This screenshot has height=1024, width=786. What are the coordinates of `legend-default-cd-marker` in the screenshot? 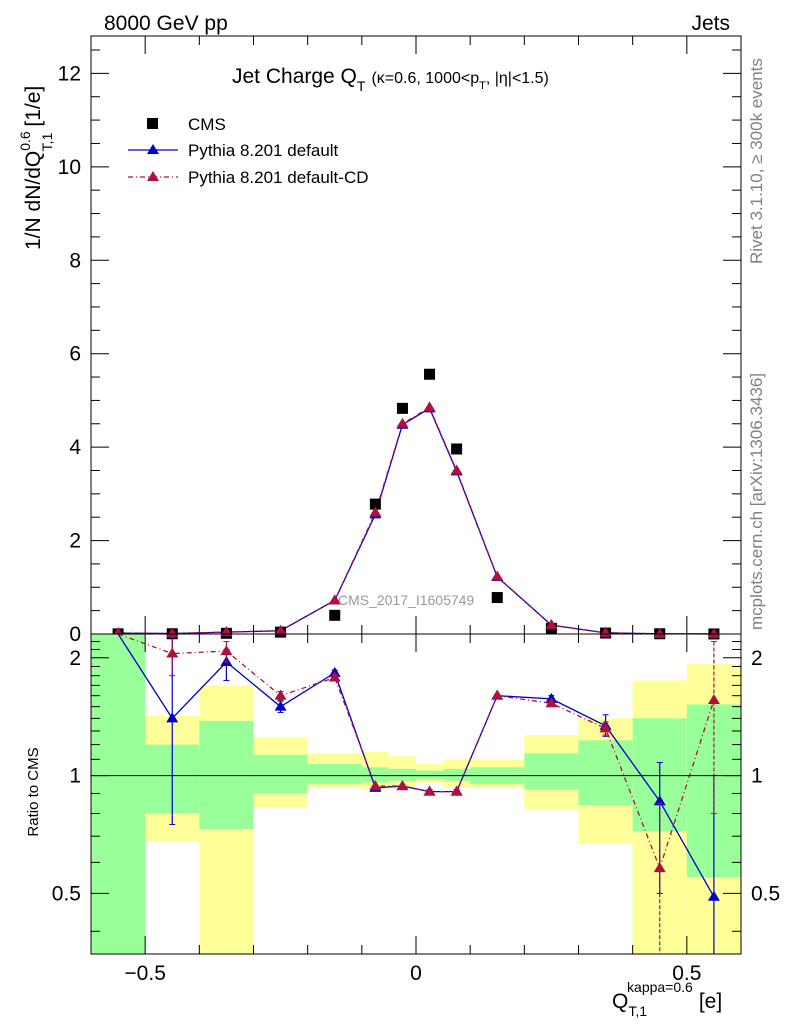 It's located at (153, 176).